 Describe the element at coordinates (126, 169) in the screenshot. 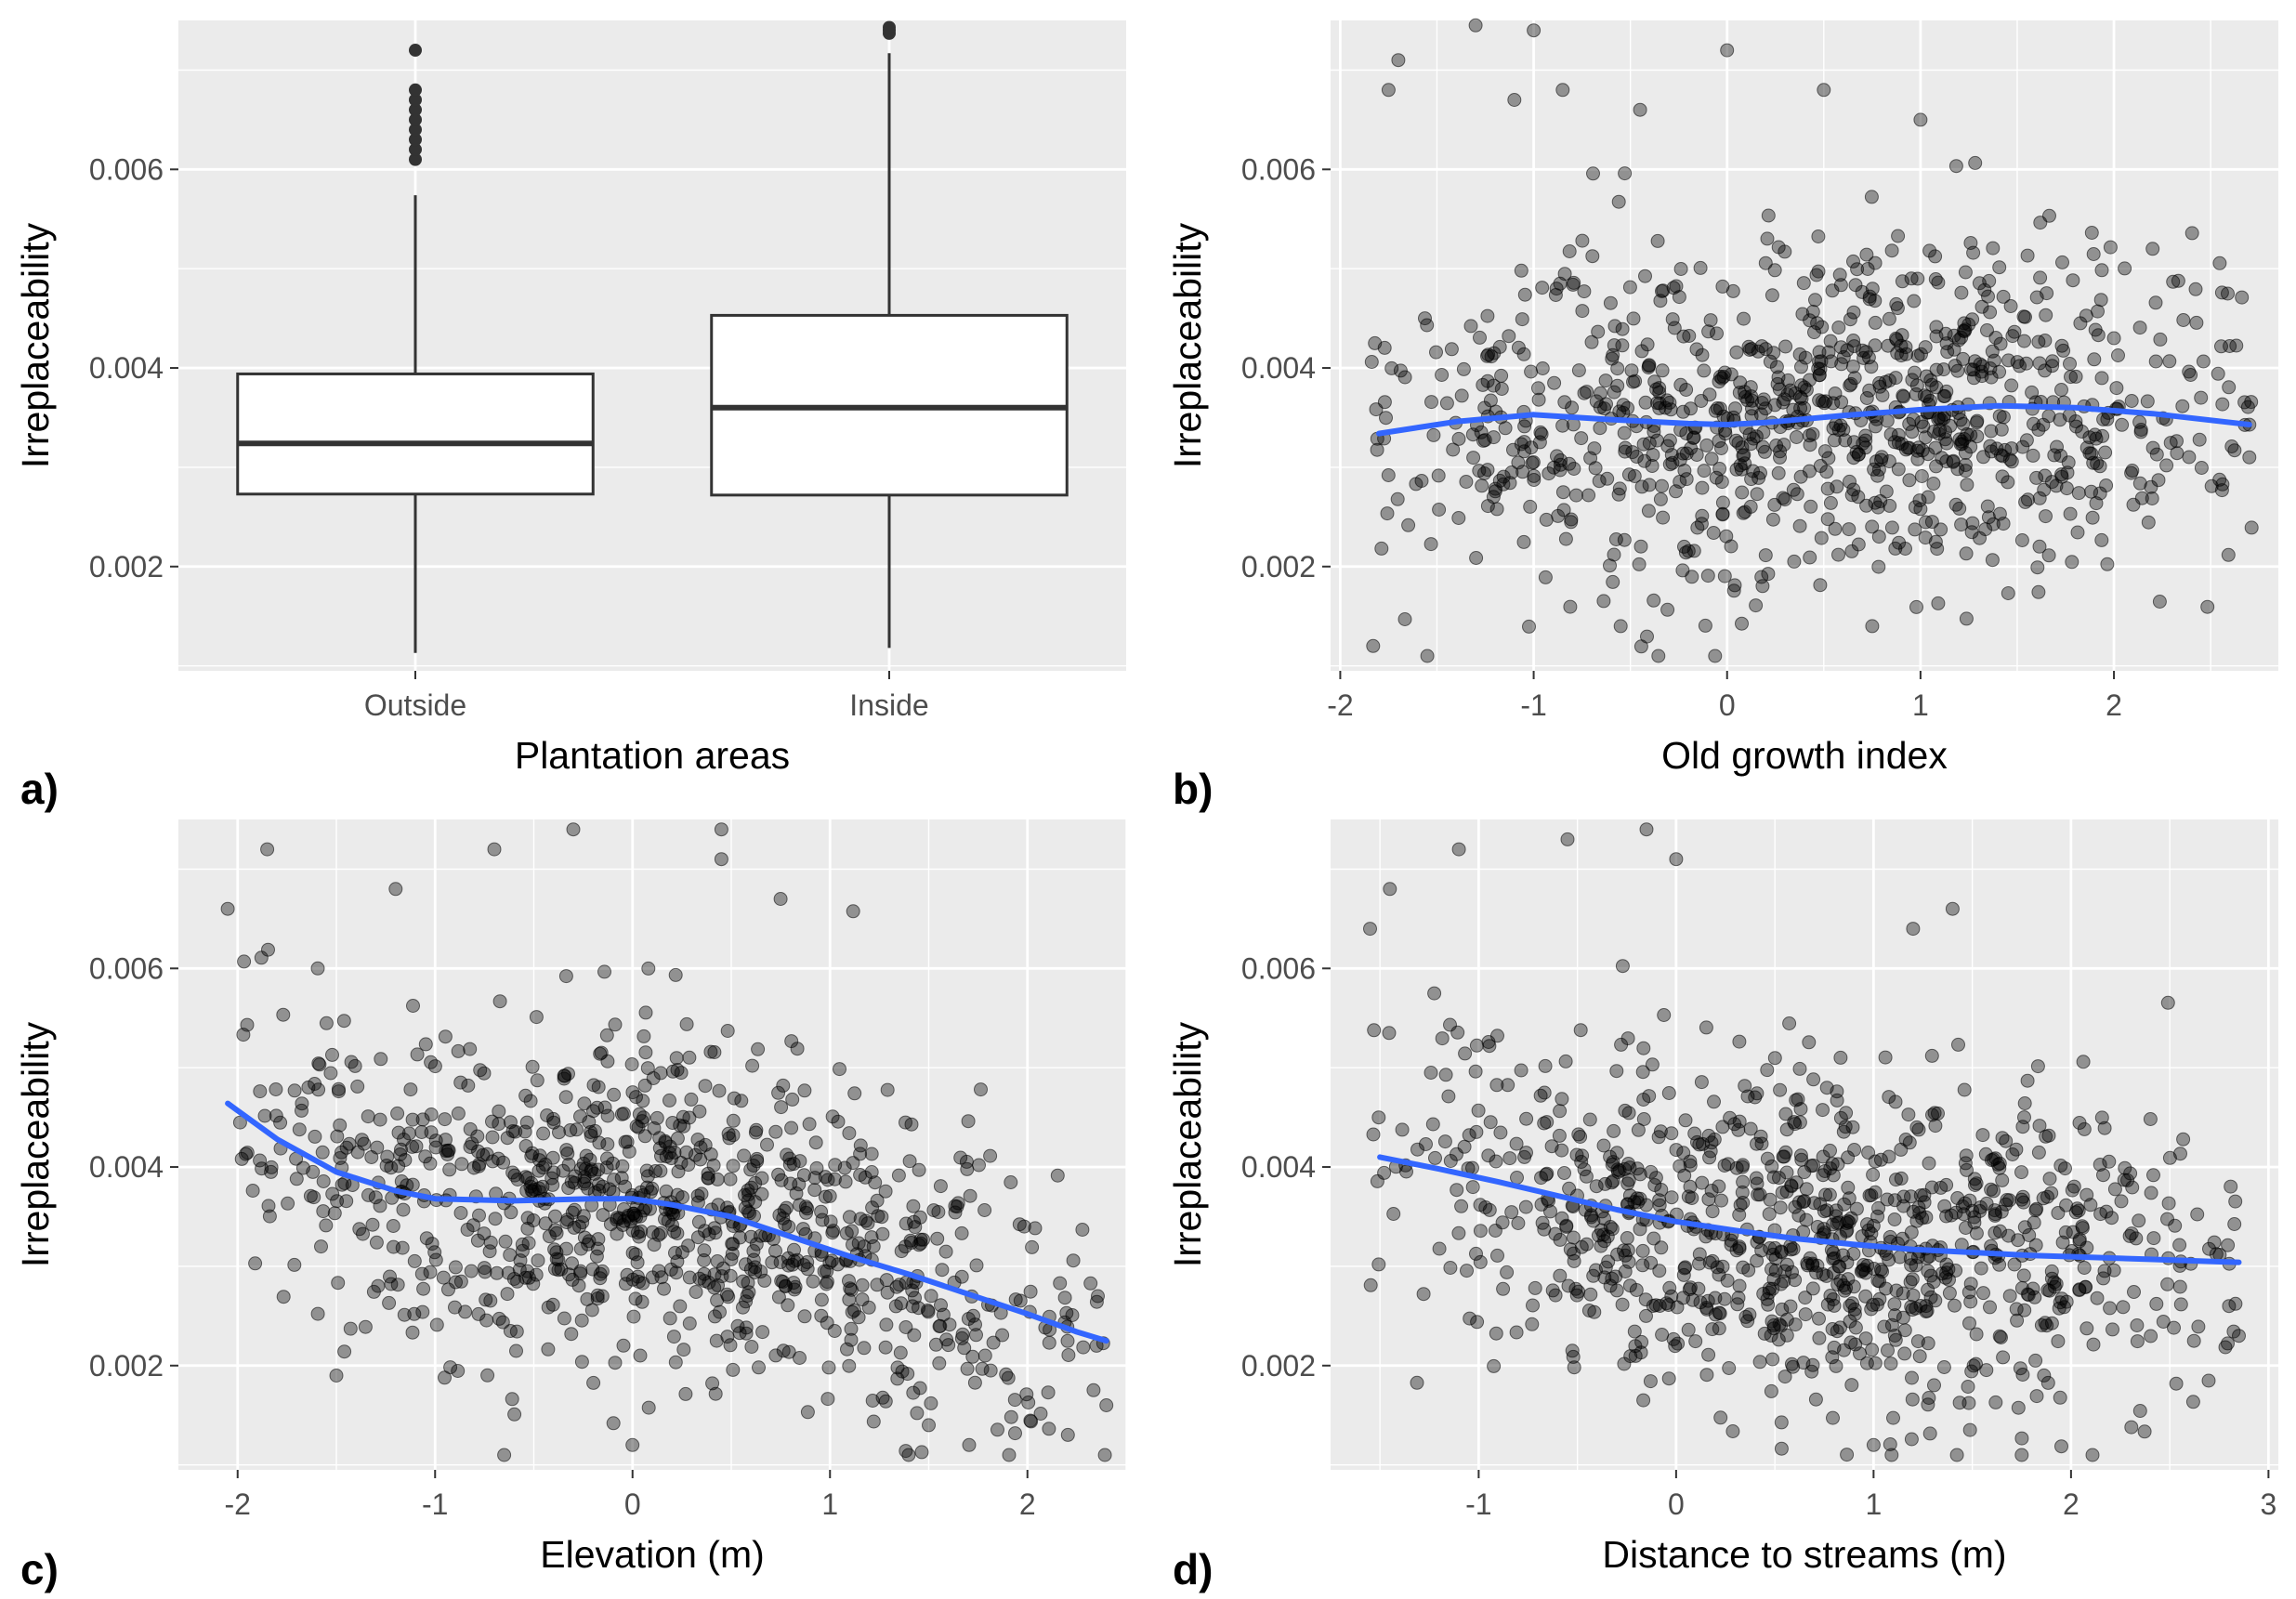

I see `y-tick-label: 0.006` at that location.